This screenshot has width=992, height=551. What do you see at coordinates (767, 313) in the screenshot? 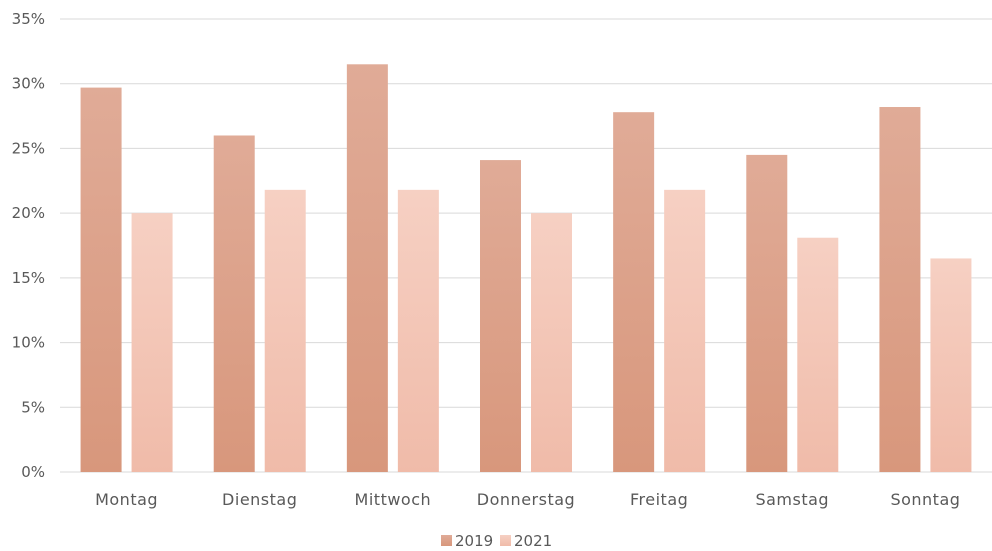
I see `bar-samstag-2019` at bounding box center [767, 313].